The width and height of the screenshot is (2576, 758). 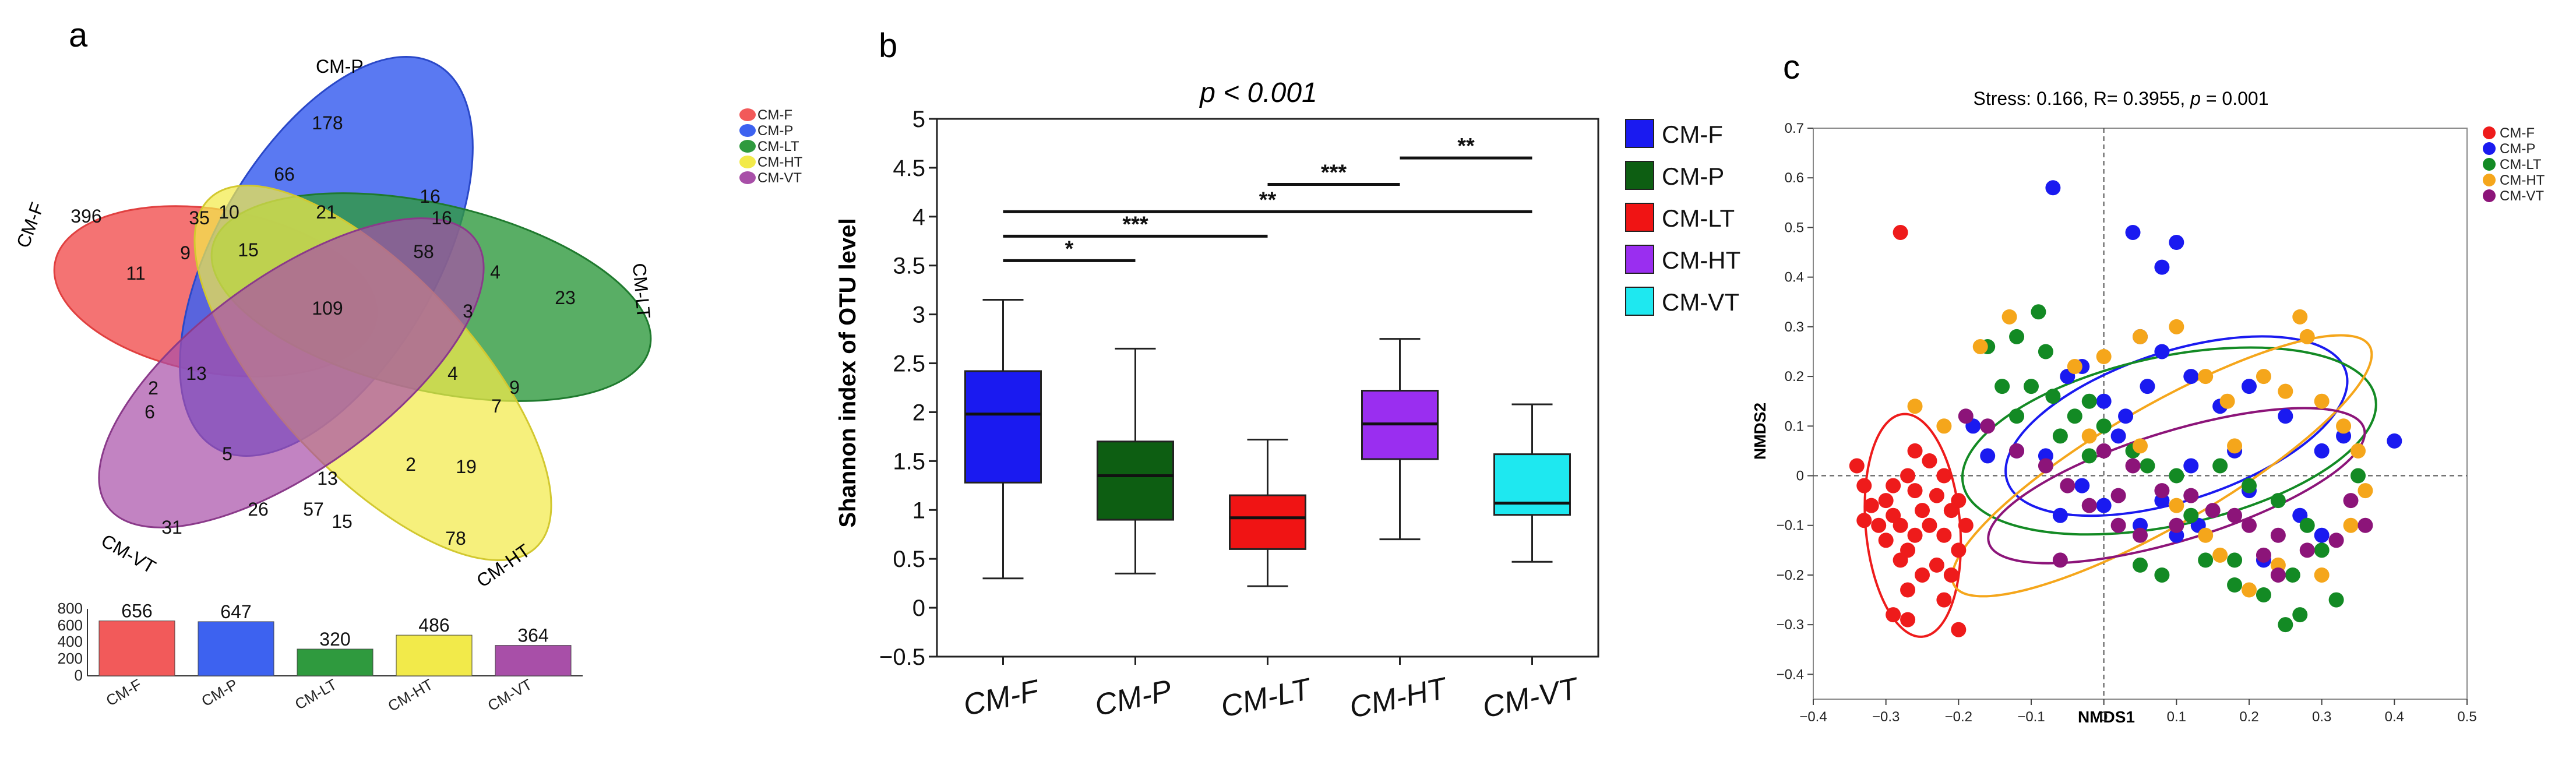 I want to click on confidence-ellipses, so click(x=2120, y=486).